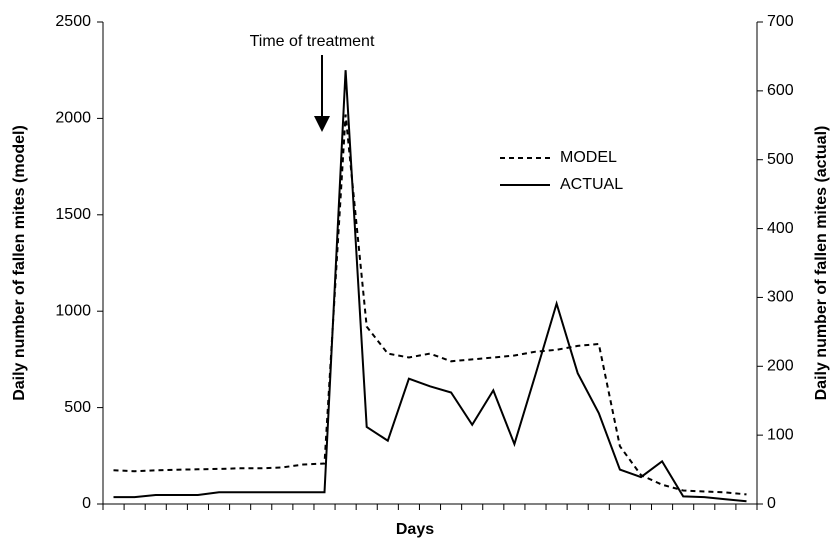 The image size is (832, 546). Describe the element at coordinates (780, 297) in the screenshot. I see `y2-tick-label: 300` at that location.